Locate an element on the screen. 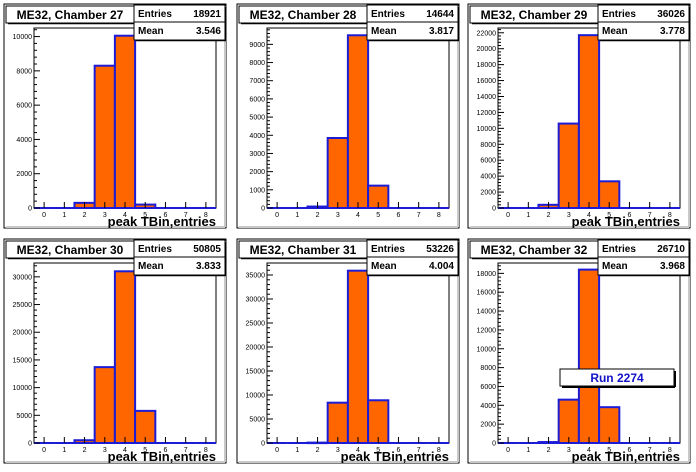 The image size is (696, 472). y-tick-label: 25000 is located at coordinates (256, 324).